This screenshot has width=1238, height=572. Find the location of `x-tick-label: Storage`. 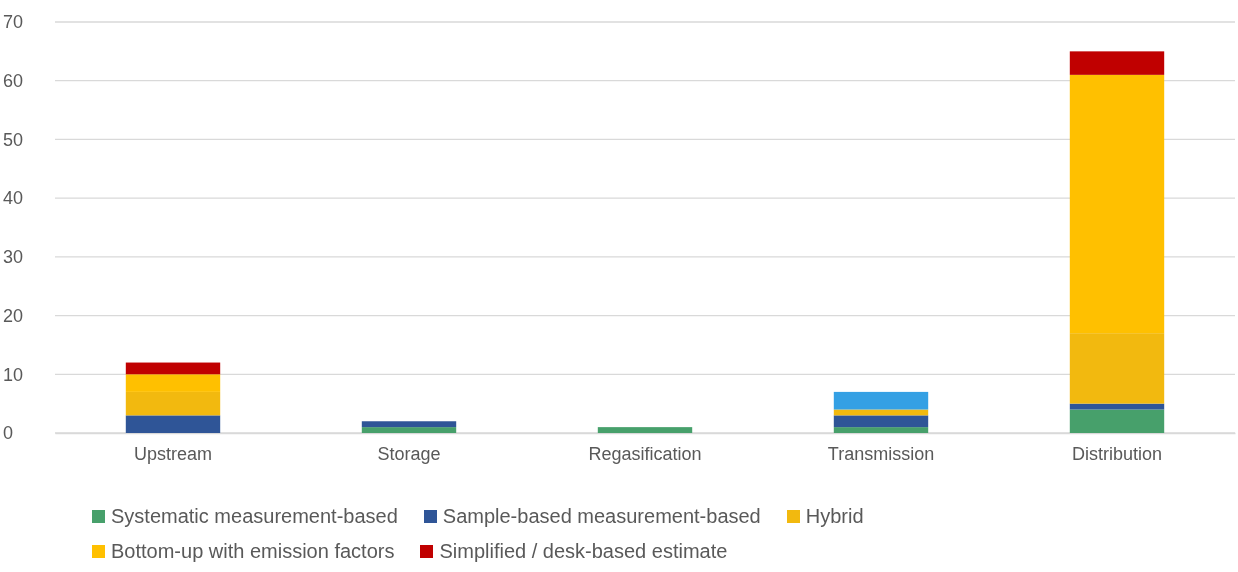

x-tick-label: Storage is located at coordinates (409, 453).